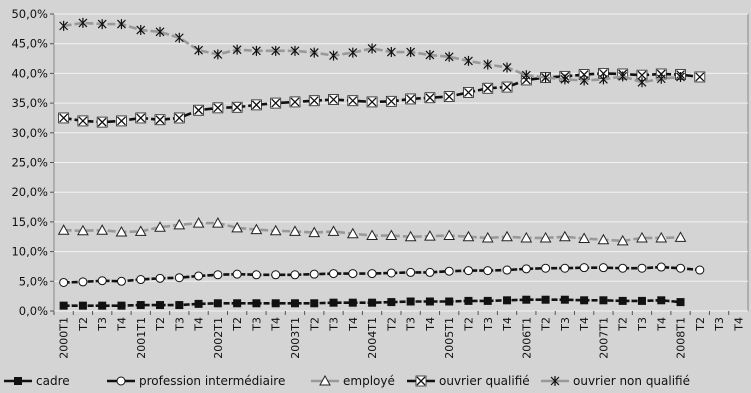 The image size is (751, 393). I want to click on x-tick-label: 2008T1, so click(681, 338).